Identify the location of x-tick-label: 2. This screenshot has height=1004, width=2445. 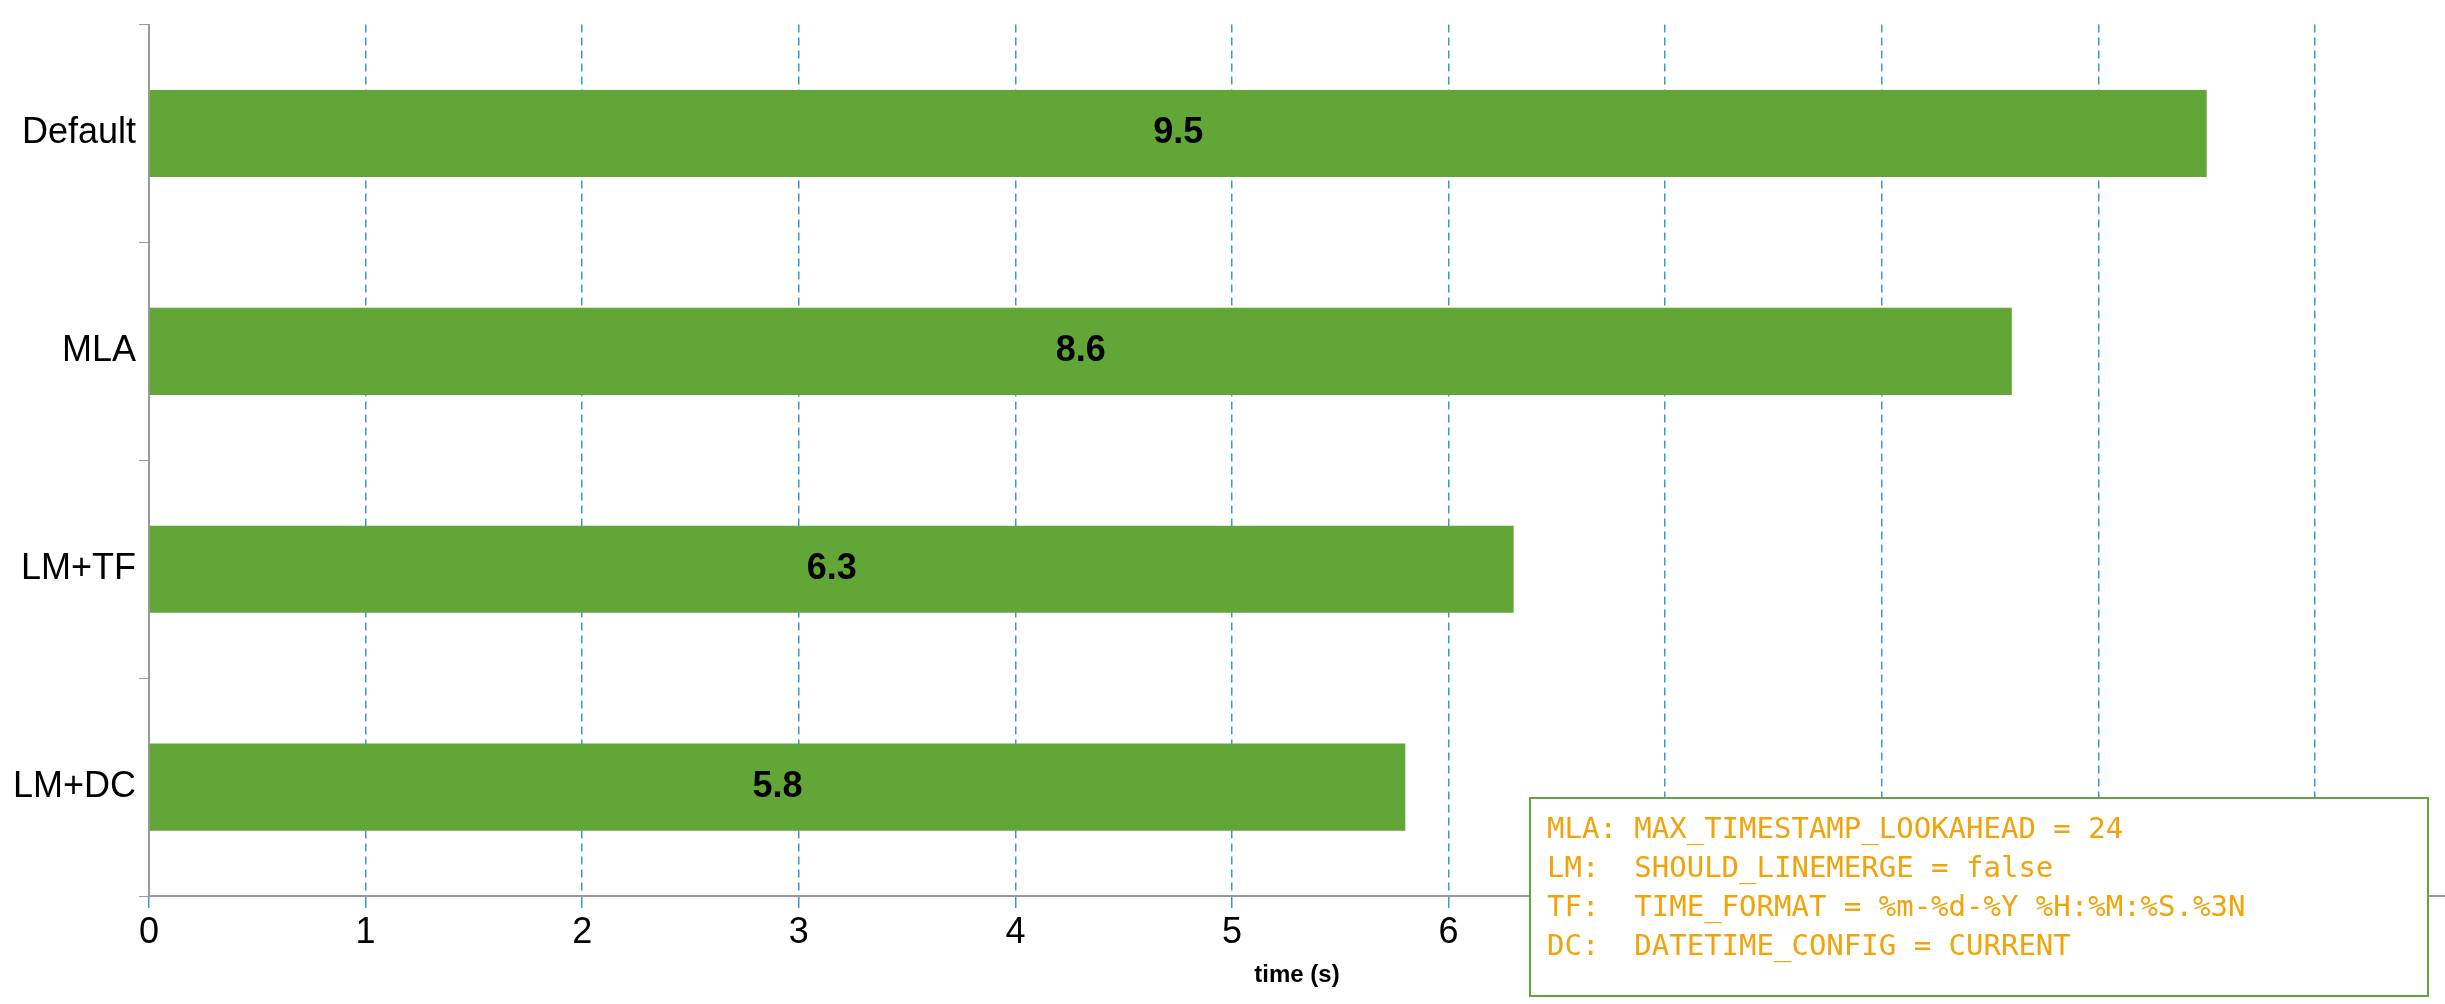
(582, 930).